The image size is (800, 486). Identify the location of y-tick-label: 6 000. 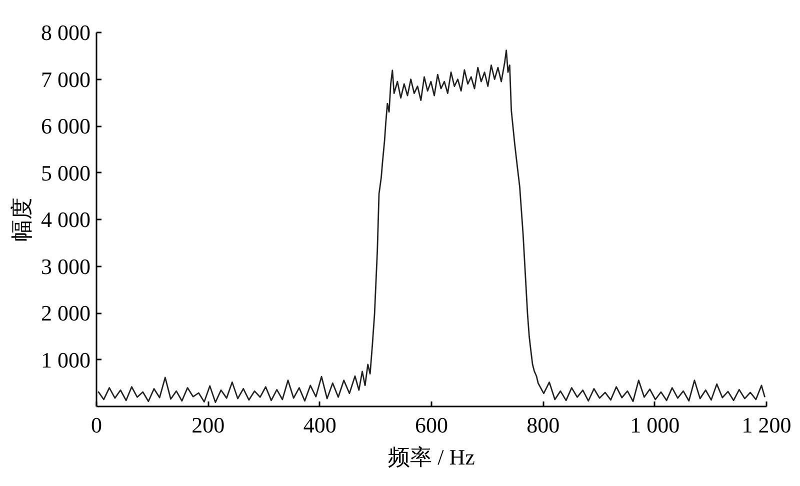
(65, 126).